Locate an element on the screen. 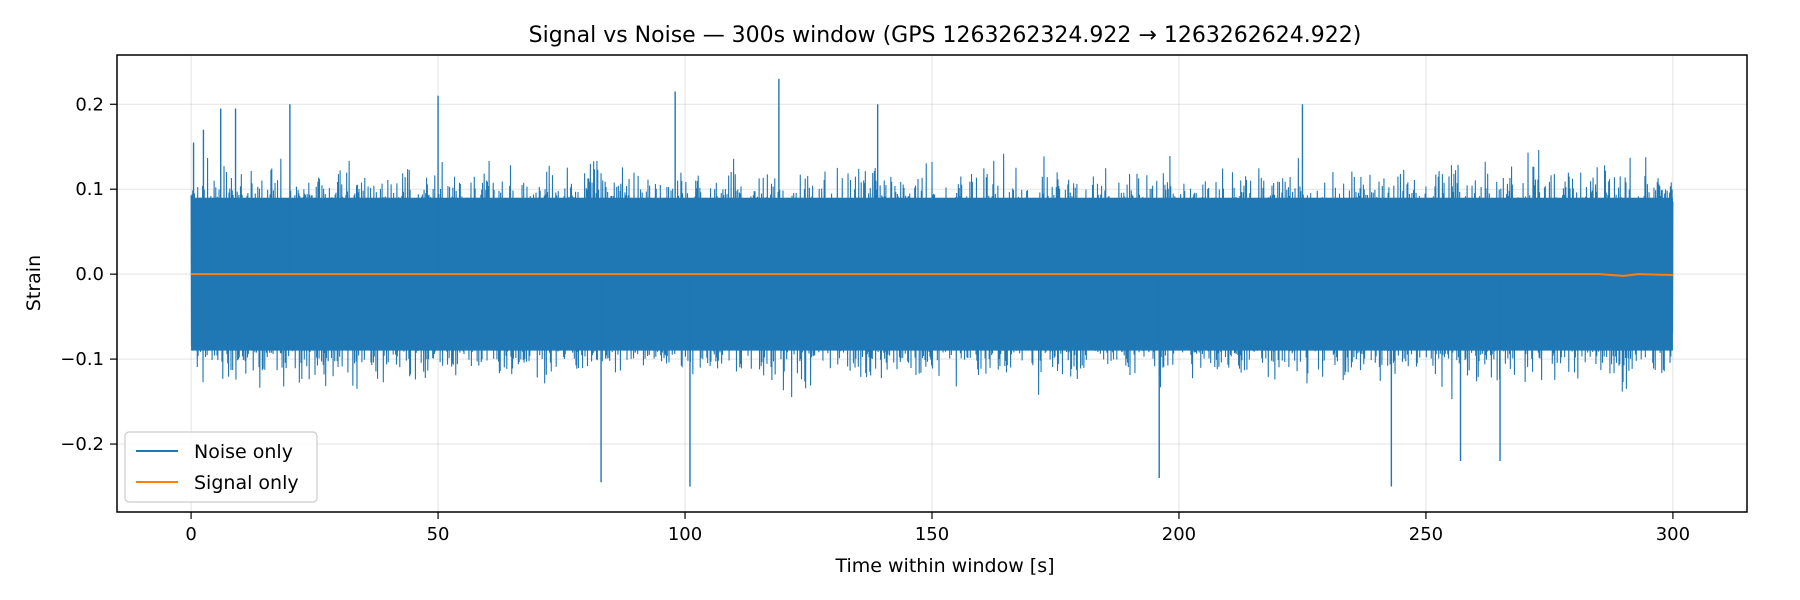 The height and width of the screenshot is (600, 1800). legend-label-signal: Signal only is located at coordinates (246, 483).